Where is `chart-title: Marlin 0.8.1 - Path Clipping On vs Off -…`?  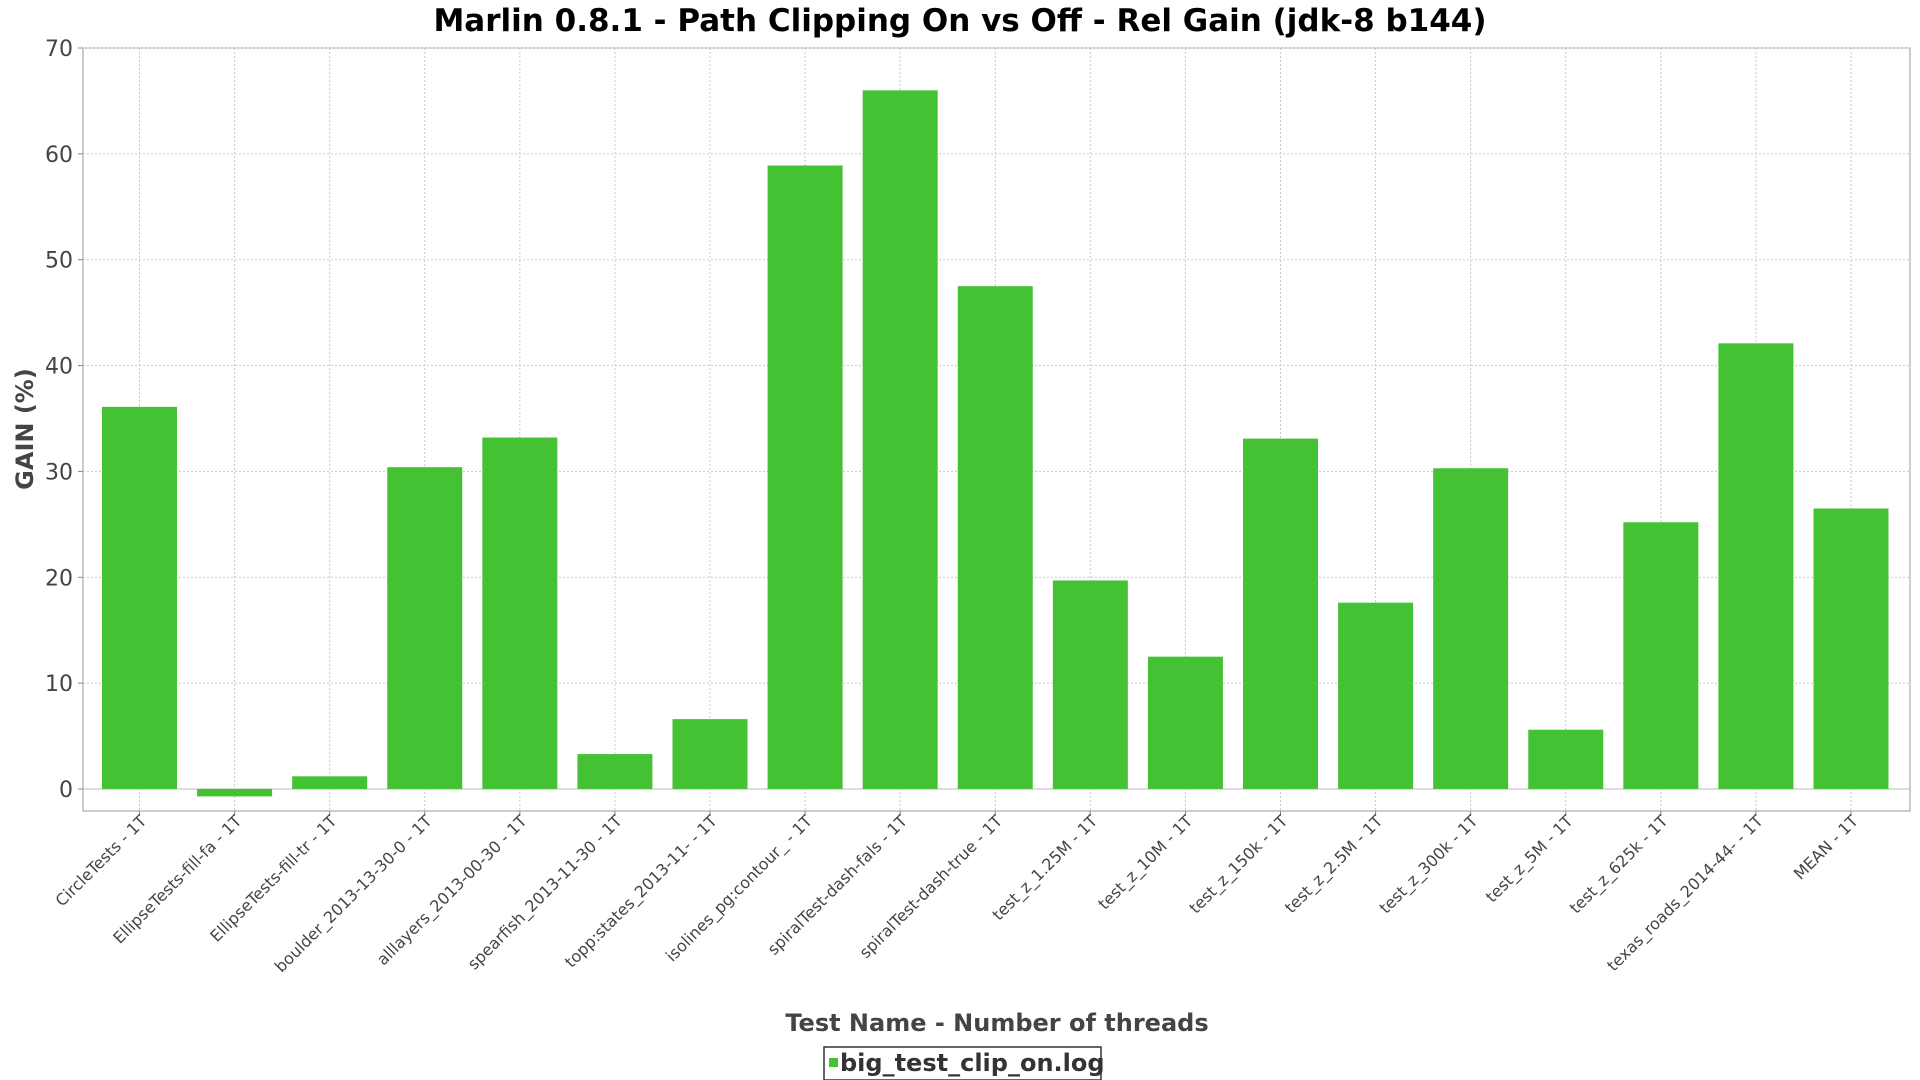
chart-title: Marlin 0.8.1 - Path Clipping On vs Off -… is located at coordinates (959, 21).